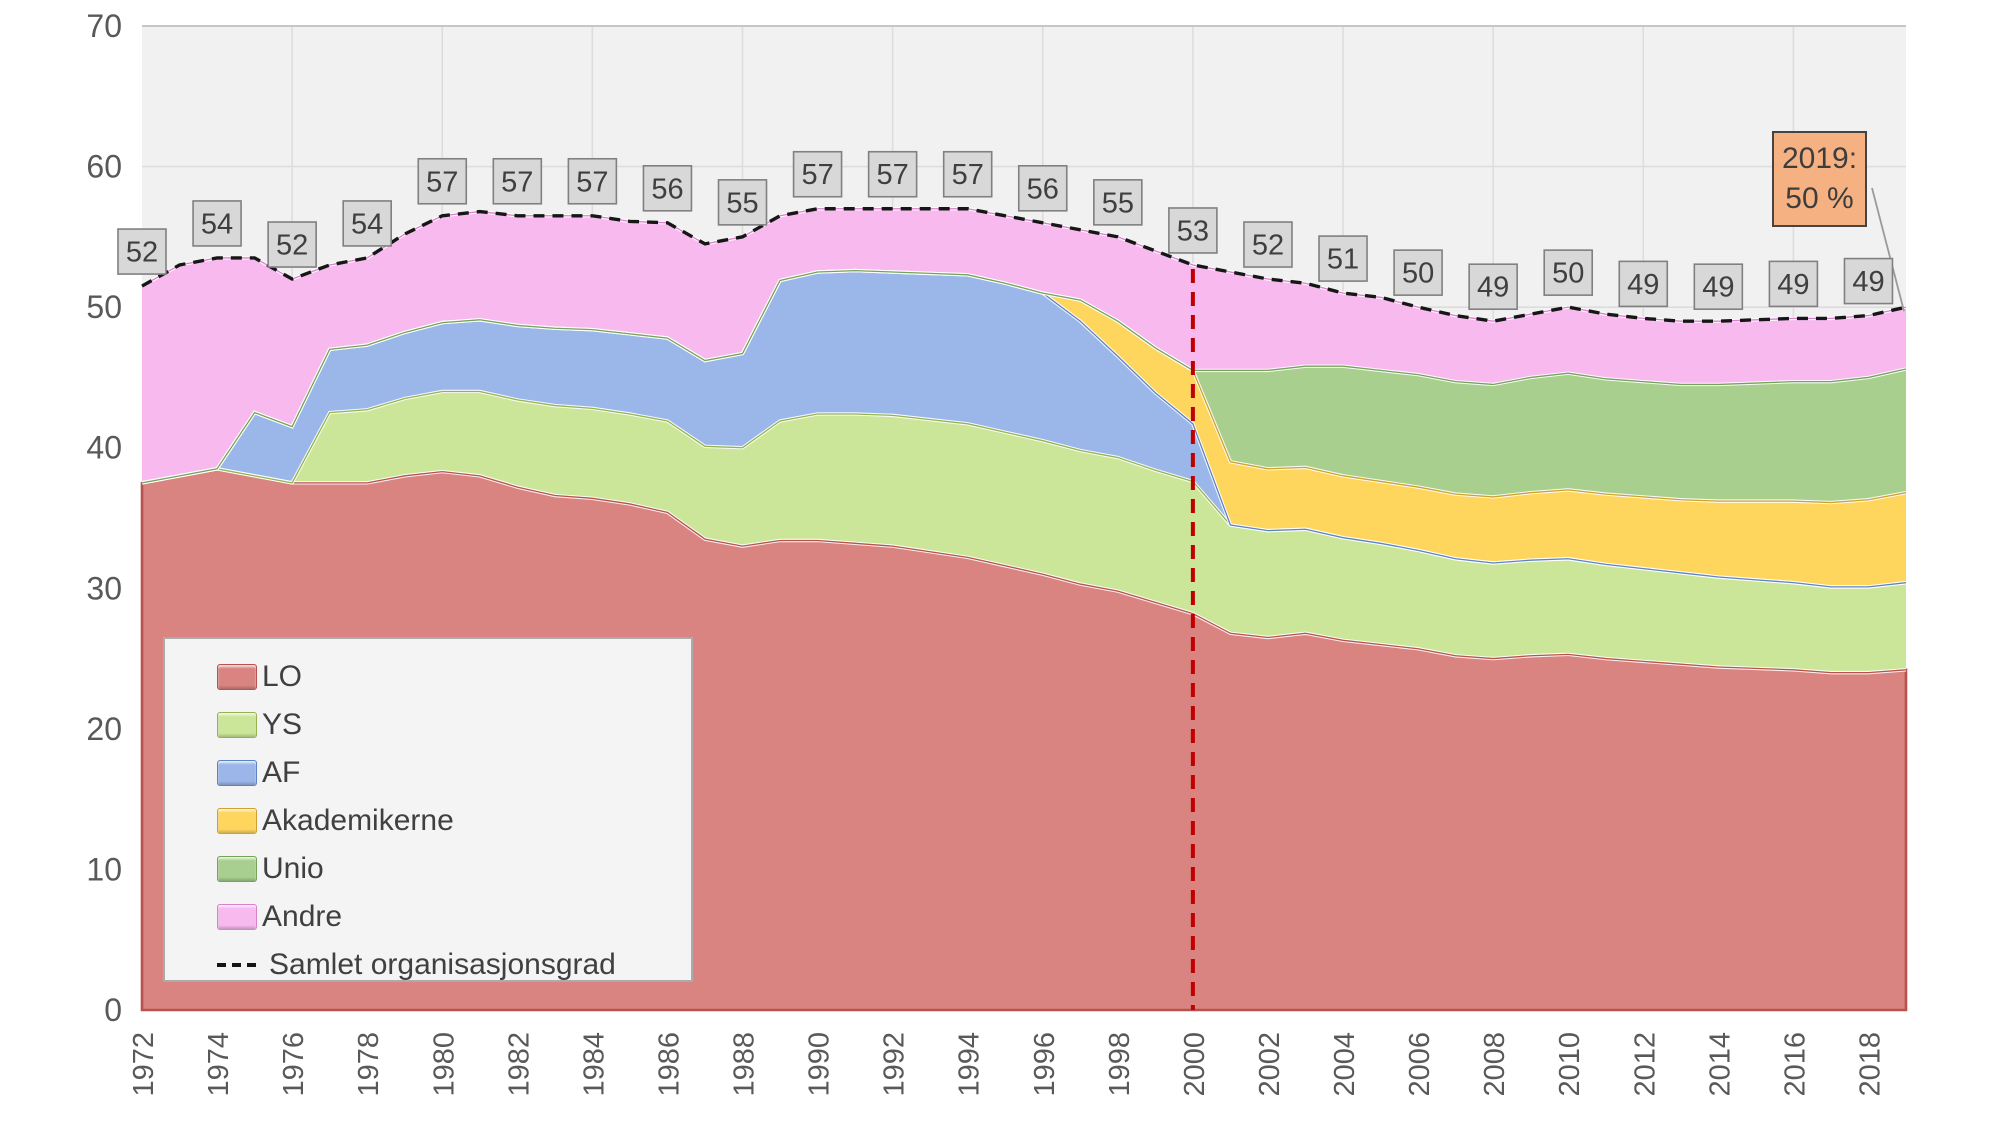 The image size is (2000, 1125). What do you see at coordinates (1720, 1064) in the screenshot?
I see `x-axis-tick-label: 2014` at bounding box center [1720, 1064].